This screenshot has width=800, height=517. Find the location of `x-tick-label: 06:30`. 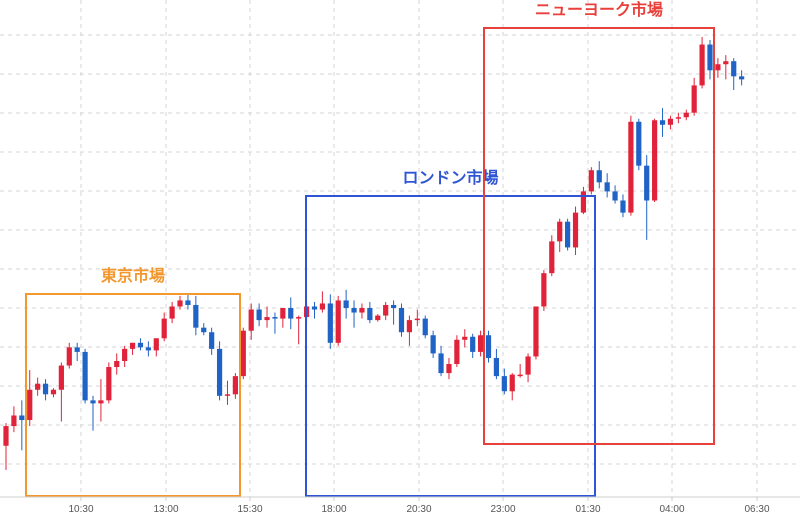

x-tick-label: 06:30 is located at coordinates (756, 509).